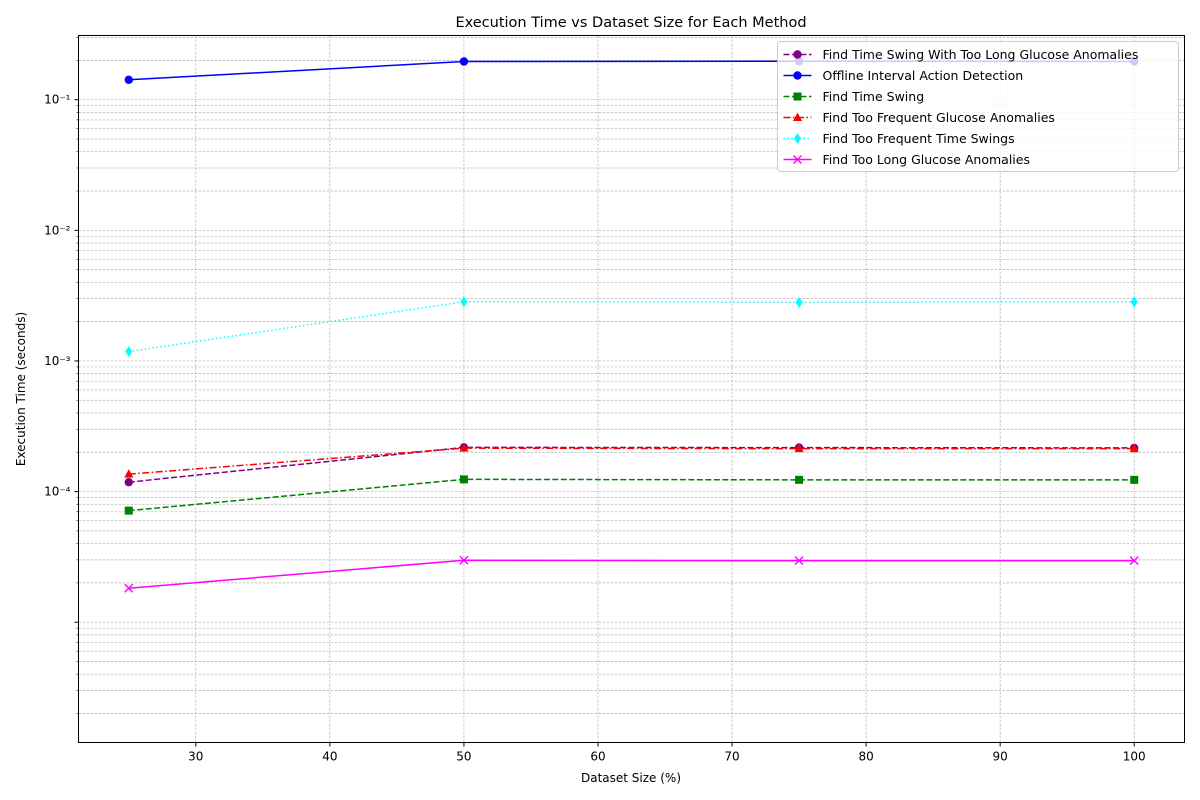 This screenshot has height=800, width=1200. What do you see at coordinates (919, 138) in the screenshot?
I see `legend-label: Find Too Frequent Time Swings` at bounding box center [919, 138].